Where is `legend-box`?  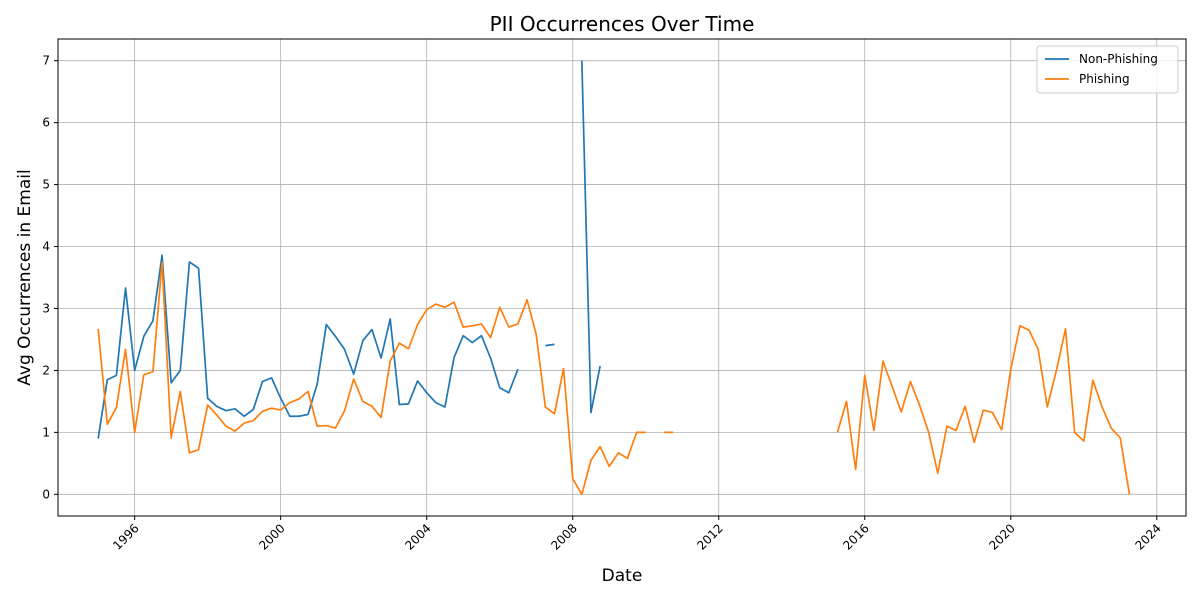 legend-box is located at coordinates (1107, 69).